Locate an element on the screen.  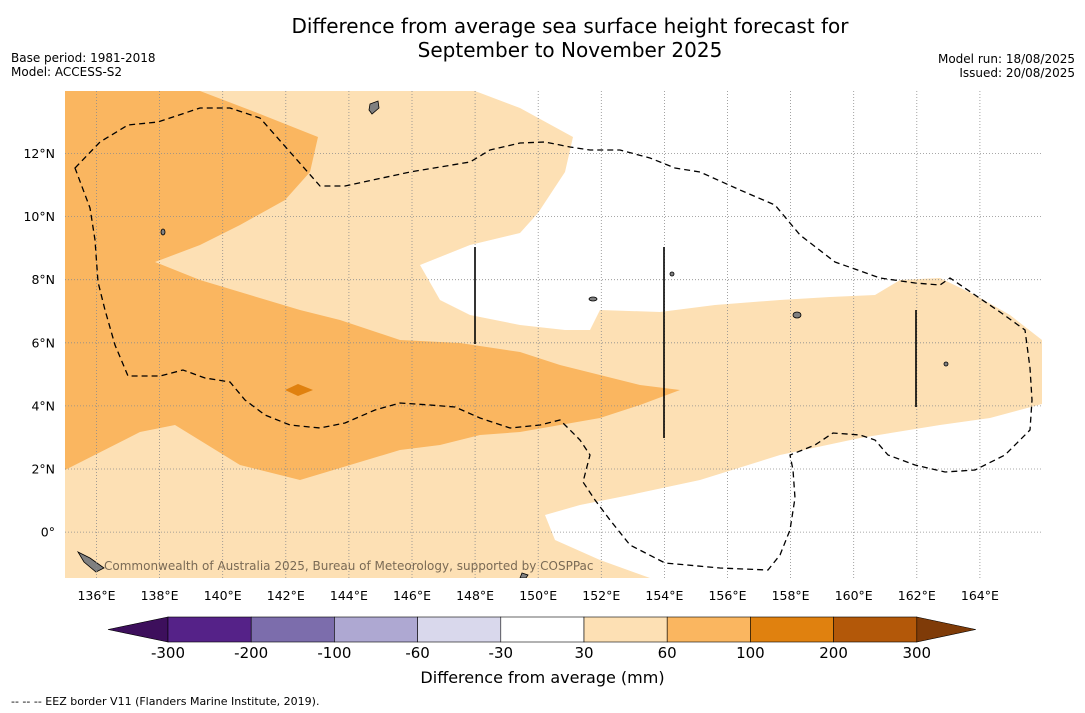
longitude-tick-label: 144°E is located at coordinates (349, 595).